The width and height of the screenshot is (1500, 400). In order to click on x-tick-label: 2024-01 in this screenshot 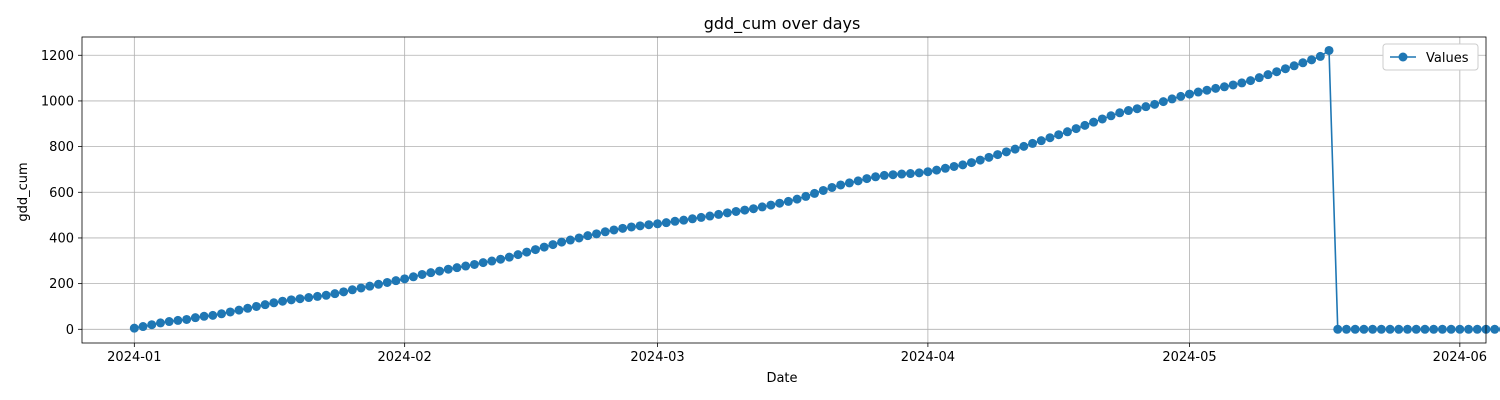, I will do `click(134, 357)`.